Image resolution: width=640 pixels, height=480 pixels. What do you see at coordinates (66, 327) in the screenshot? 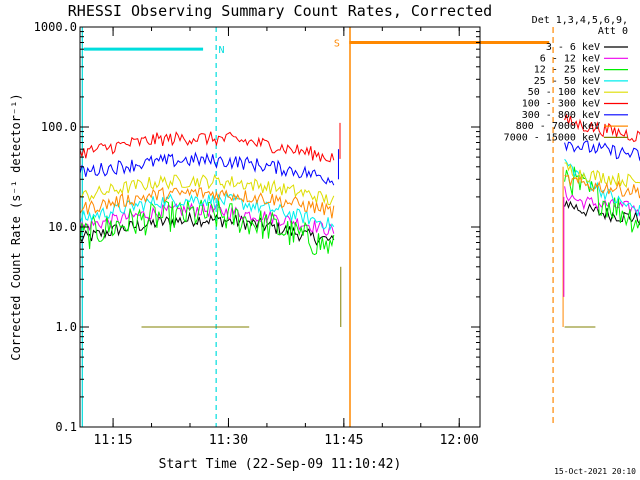
I see `y-tick-label: 1.0` at bounding box center [66, 327].